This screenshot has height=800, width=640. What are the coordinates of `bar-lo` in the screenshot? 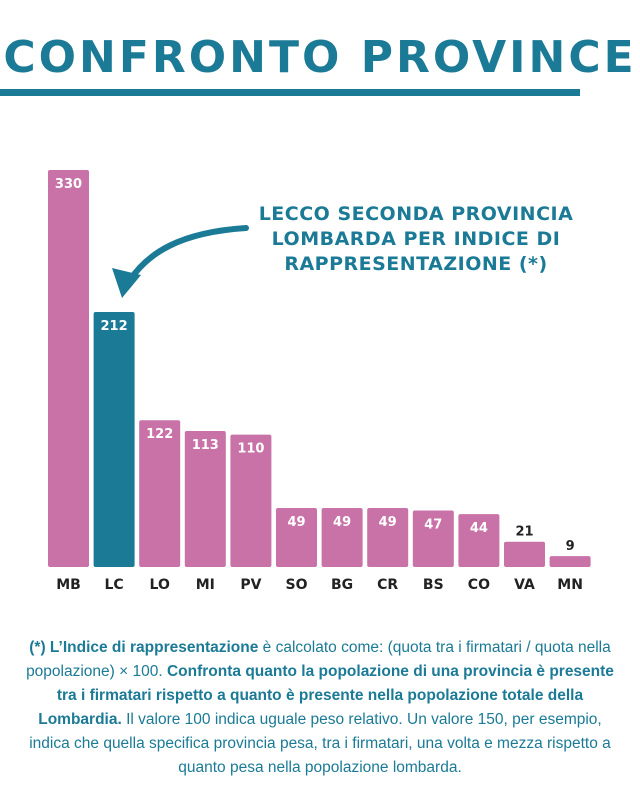 It's located at (160, 493).